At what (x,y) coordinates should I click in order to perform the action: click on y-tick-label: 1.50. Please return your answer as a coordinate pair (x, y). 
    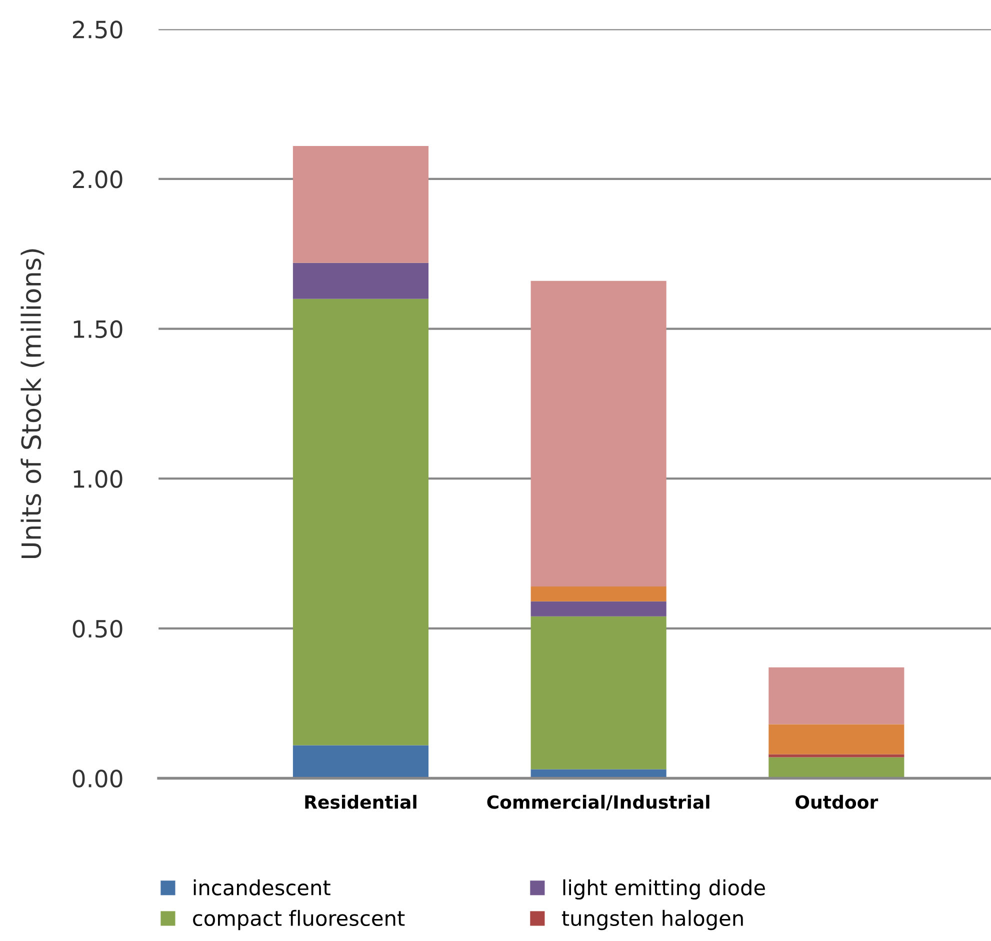
    Looking at the image, I should click on (98, 329).